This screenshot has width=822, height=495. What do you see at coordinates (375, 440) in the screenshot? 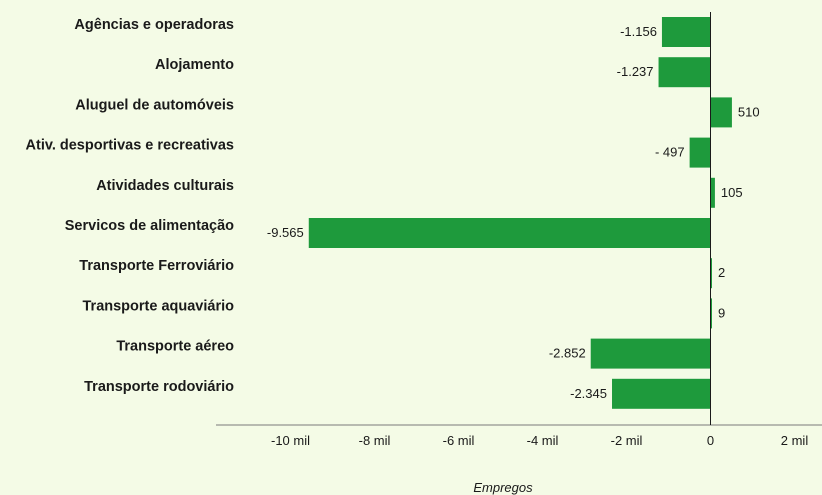
I see `x-tick-label: -8 mil` at bounding box center [375, 440].